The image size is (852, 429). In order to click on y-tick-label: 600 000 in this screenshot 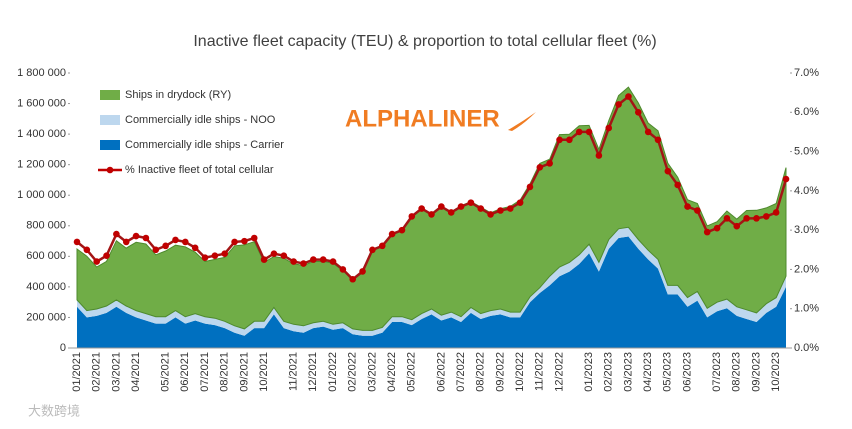, I will do `click(46, 256)`.